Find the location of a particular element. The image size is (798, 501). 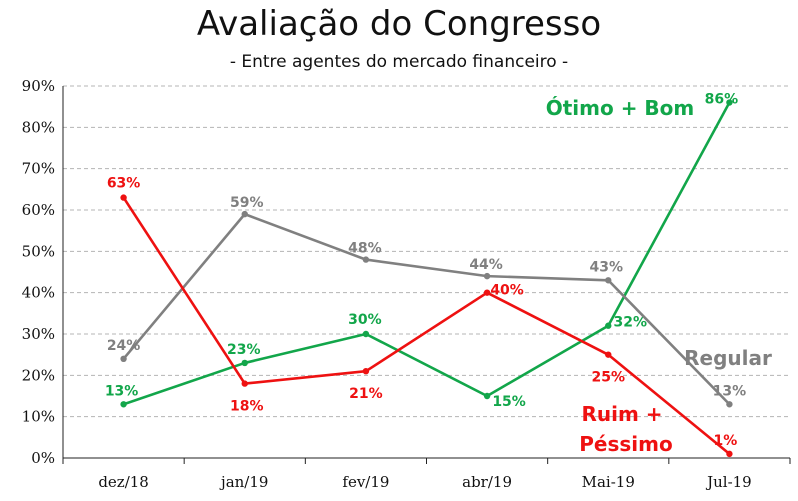

data-label: 25% is located at coordinates (608, 378).